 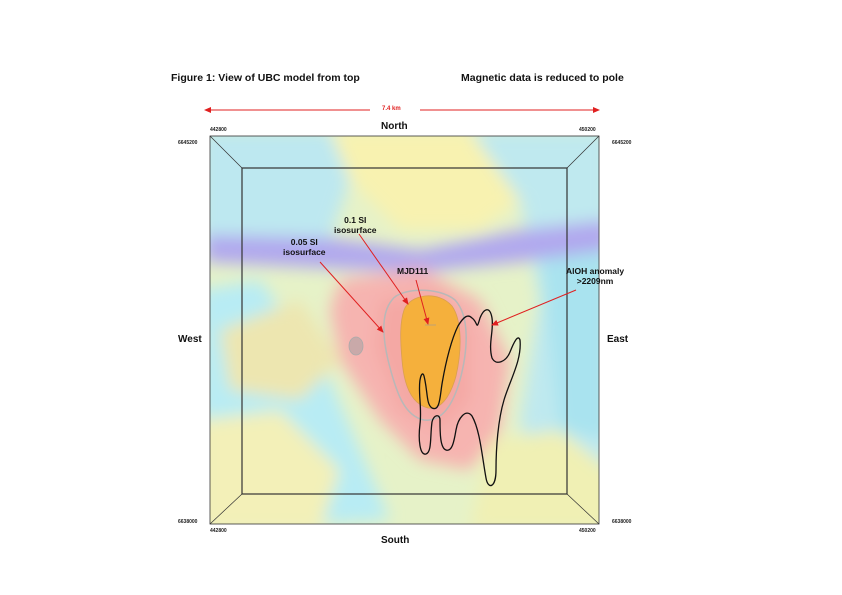 What do you see at coordinates (622, 522) in the screenshot?
I see `coord-right-bottom: 6638000` at bounding box center [622, 522].